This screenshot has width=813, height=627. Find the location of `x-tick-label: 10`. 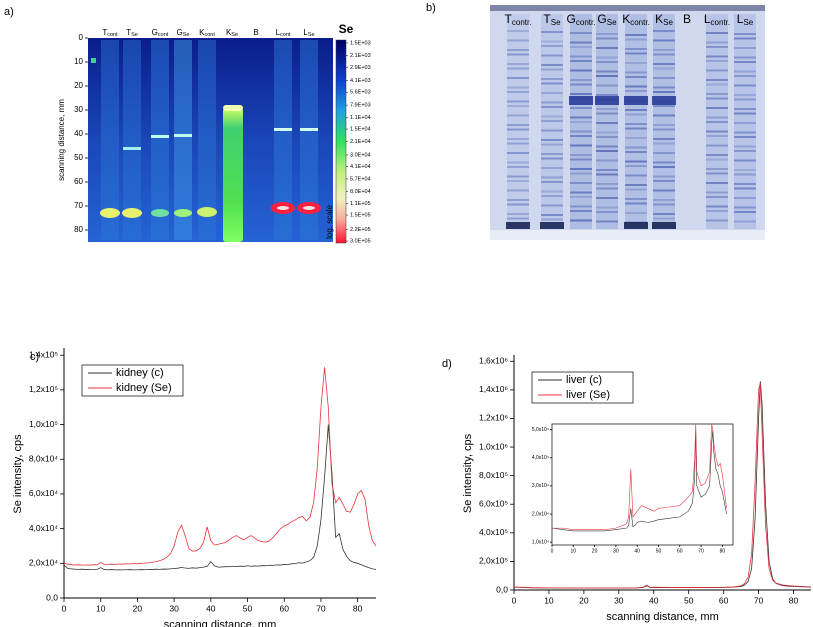

x-tick-label: 10 is located at coordinates (549, 600).